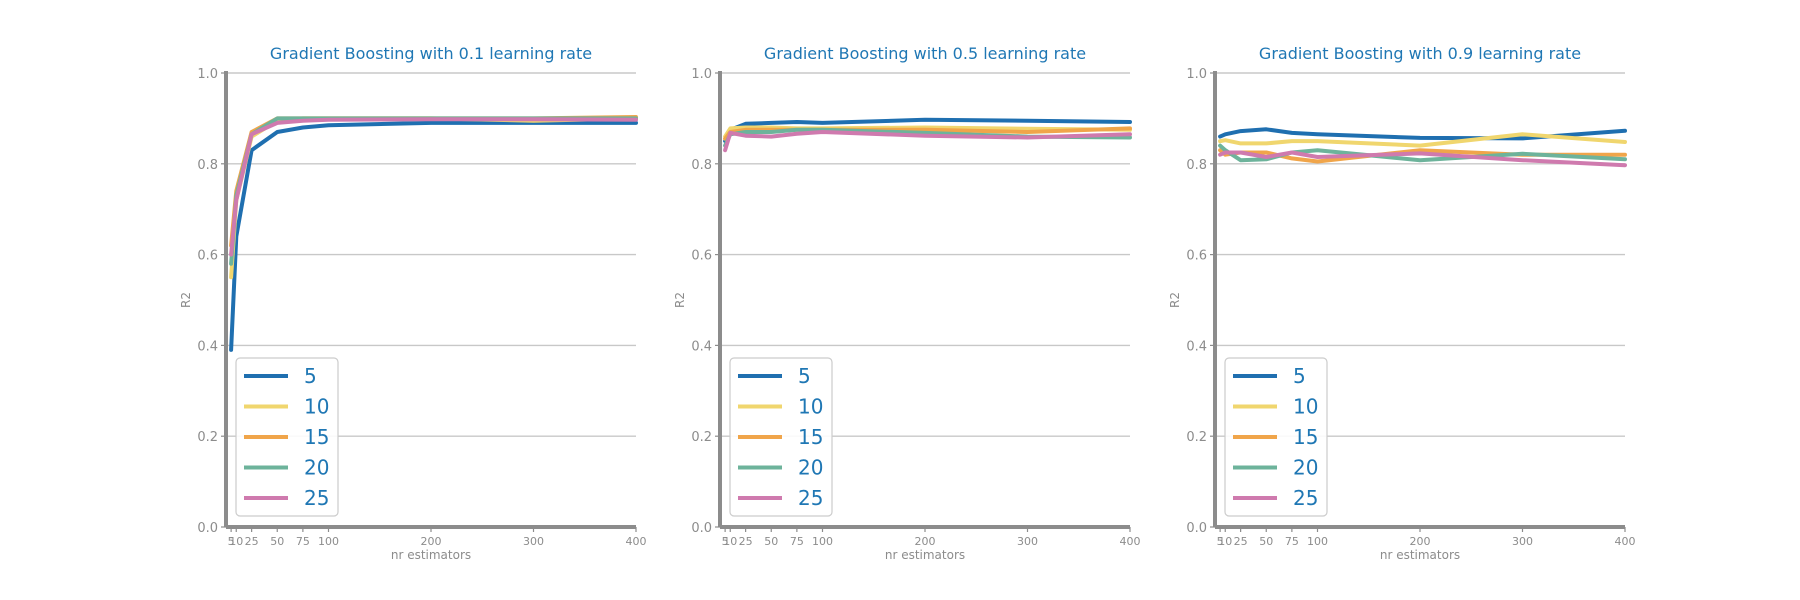 Image resolution: width=1800 pixels, height=600 pixels. I want to click on chart-title: Gradient Boosting with 0.9 learning rate, so click(1420, 53).